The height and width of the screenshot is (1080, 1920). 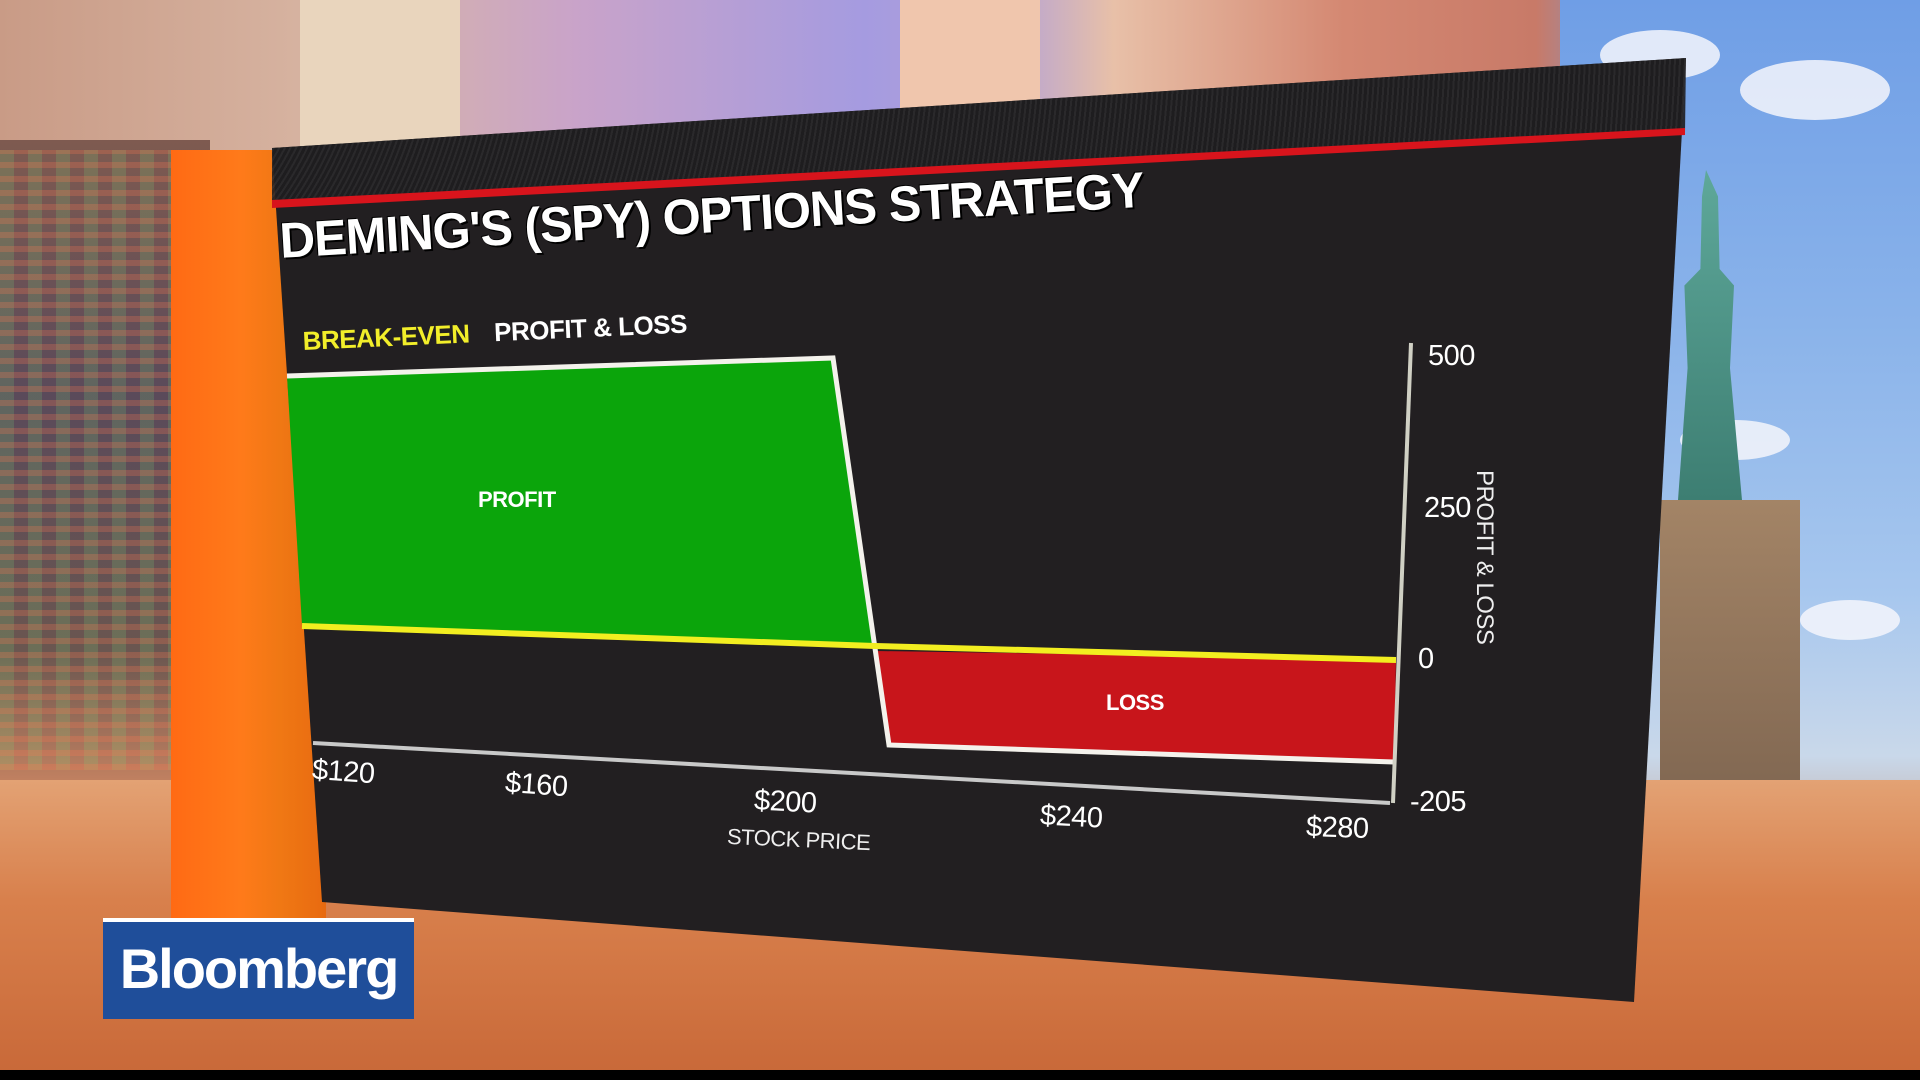 I want to click on bloomberg-logo: Bloomberg, so click(x=258, y=968).